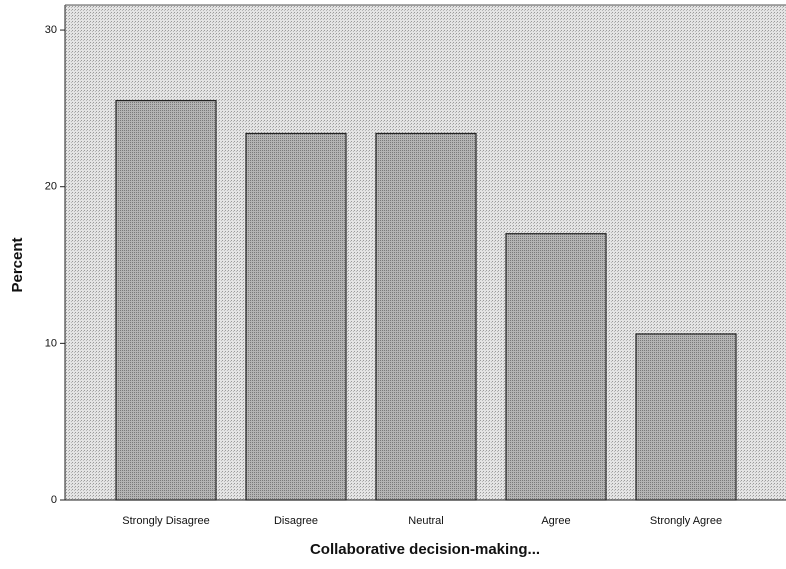 This screenshot has height=569, width=786. What do you see at coordinates (51, 343) in the screenshot?
I see `y-tick-label: 10` at bounding box center [51, 343].